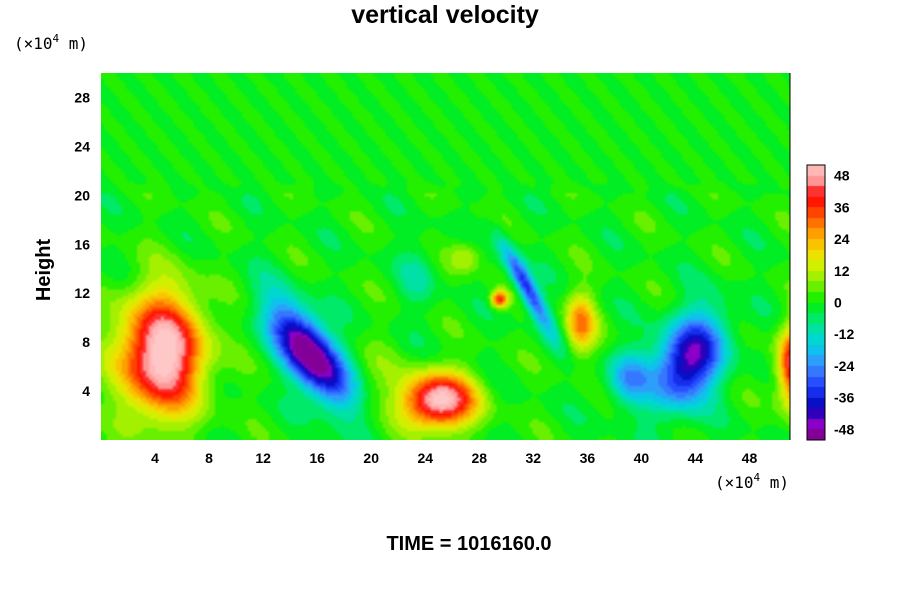 This screenshot has height=600, width=900. I want to click on x-tick-label: 8, so click(209, 458).